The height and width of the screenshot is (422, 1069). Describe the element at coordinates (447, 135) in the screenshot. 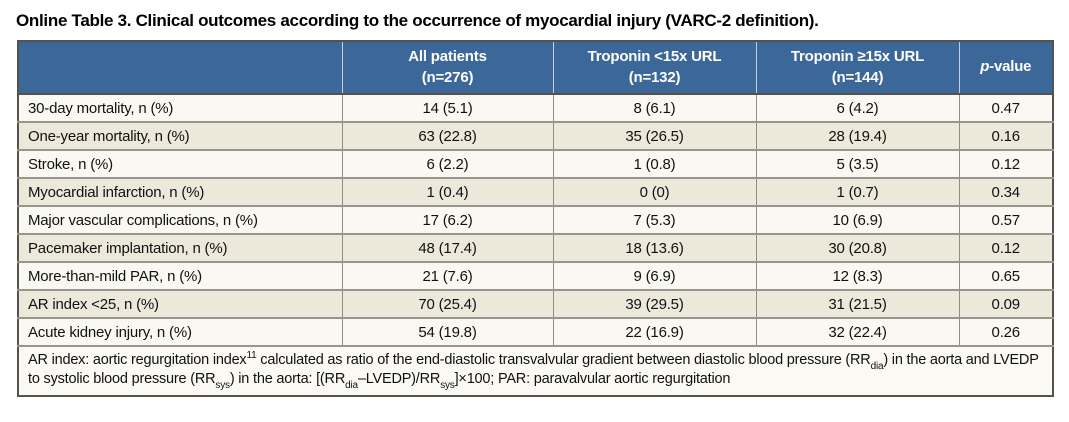

I see `all-patients-cell: 63 (22.8)` at that location.